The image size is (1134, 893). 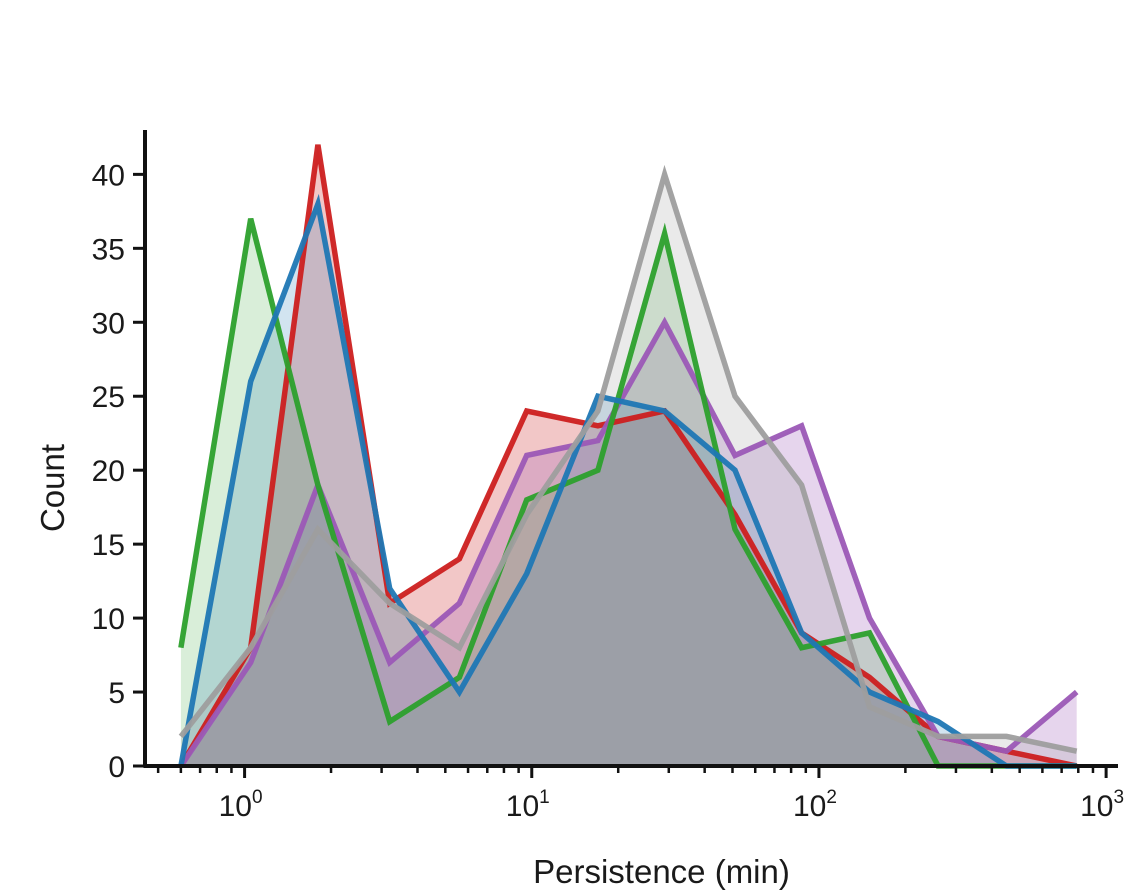 I want to click on y-tick-label: 15, so click(x=108, y=545).